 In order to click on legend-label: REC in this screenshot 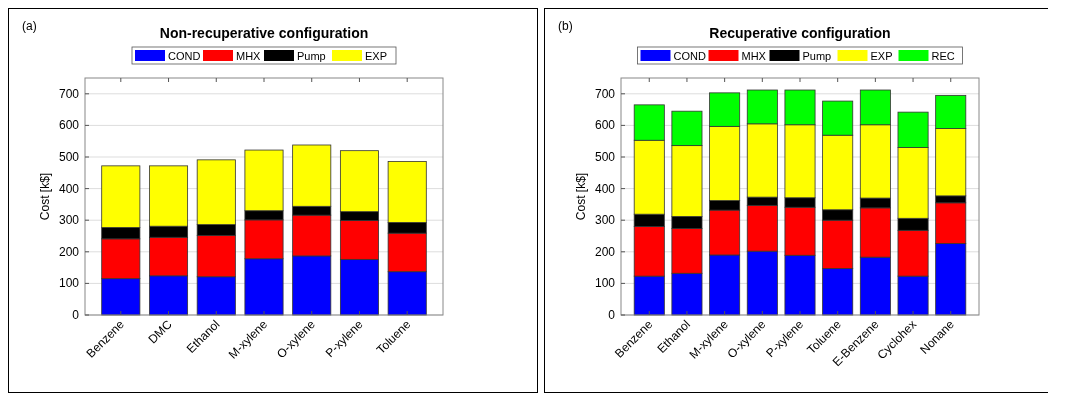, I will do `click(943, 56)`.